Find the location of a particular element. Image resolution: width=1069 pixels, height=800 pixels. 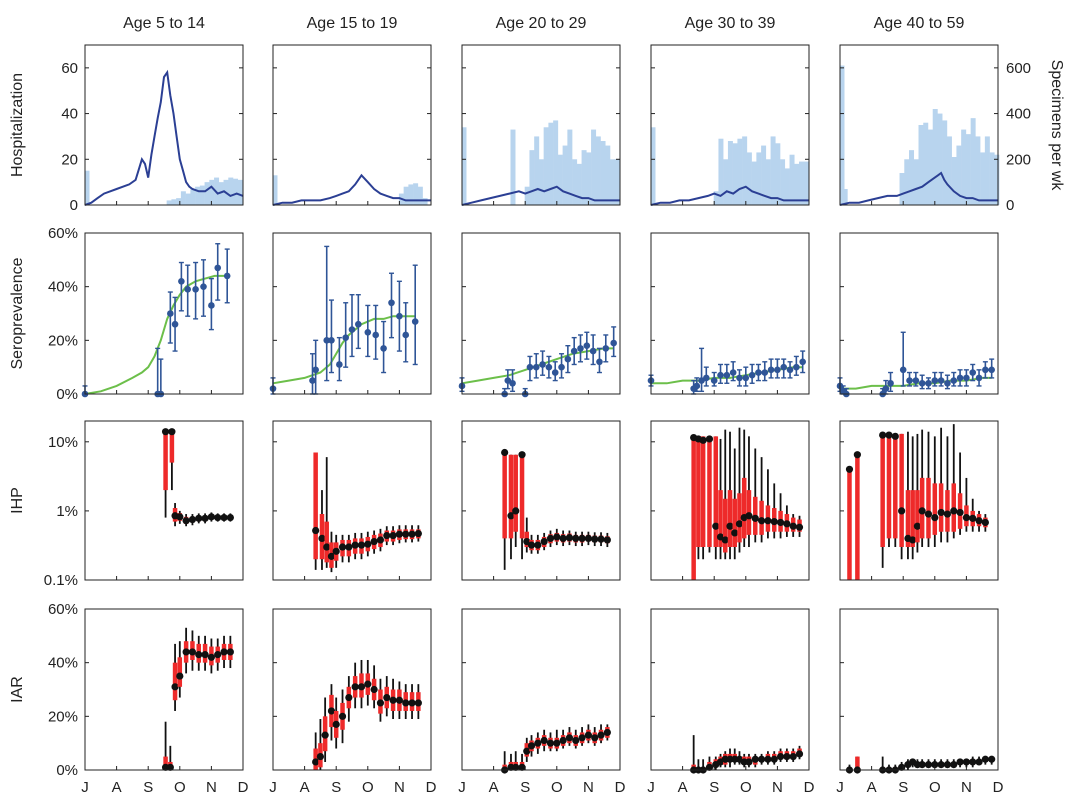

panel-title: Age 5 to 14 is located at coordinates (164, 23).